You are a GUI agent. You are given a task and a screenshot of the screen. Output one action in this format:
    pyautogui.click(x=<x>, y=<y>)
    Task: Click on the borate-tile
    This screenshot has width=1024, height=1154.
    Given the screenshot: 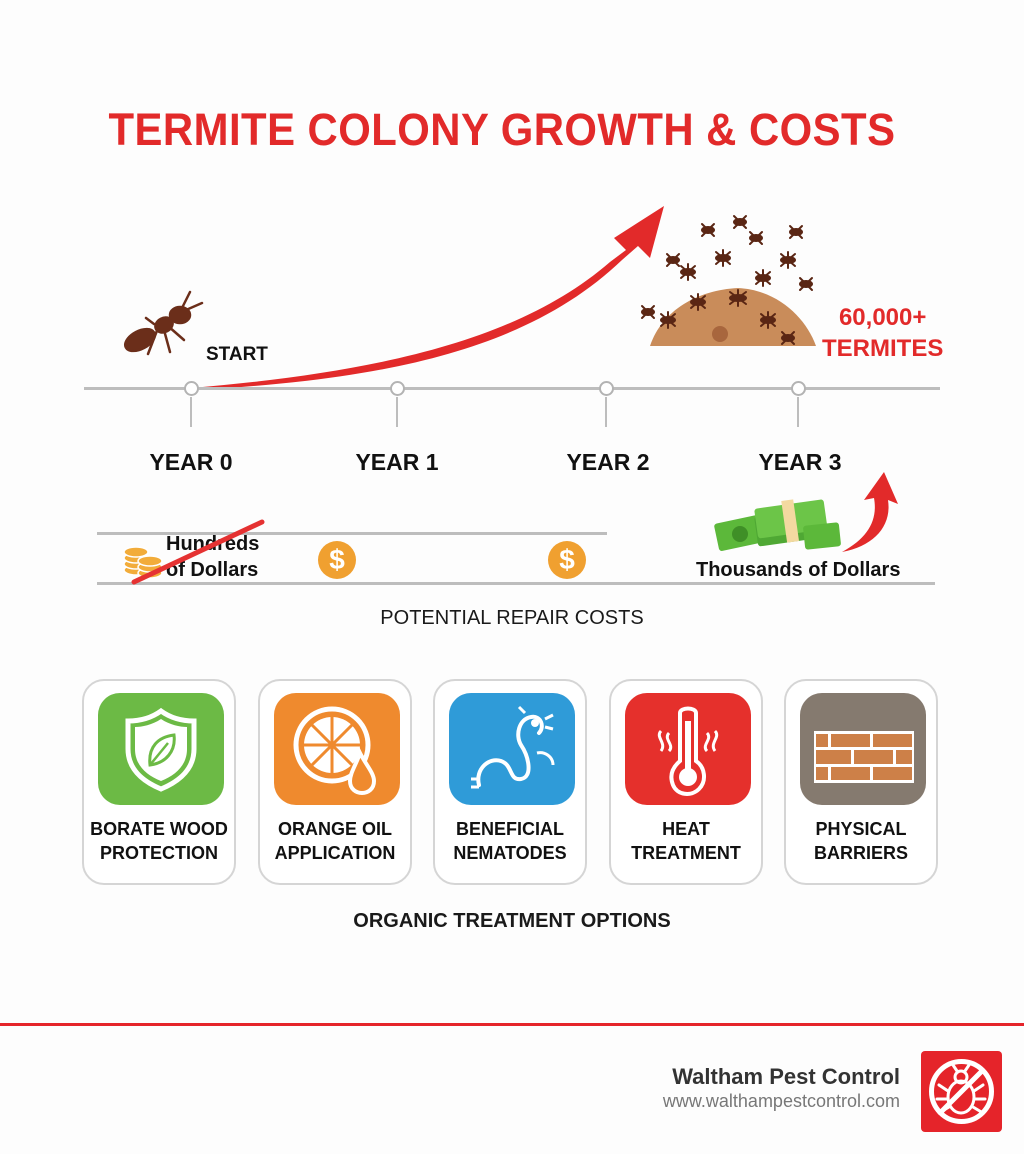 What is the action you would take?
    pyautogui.click(x=161, y=749)
    